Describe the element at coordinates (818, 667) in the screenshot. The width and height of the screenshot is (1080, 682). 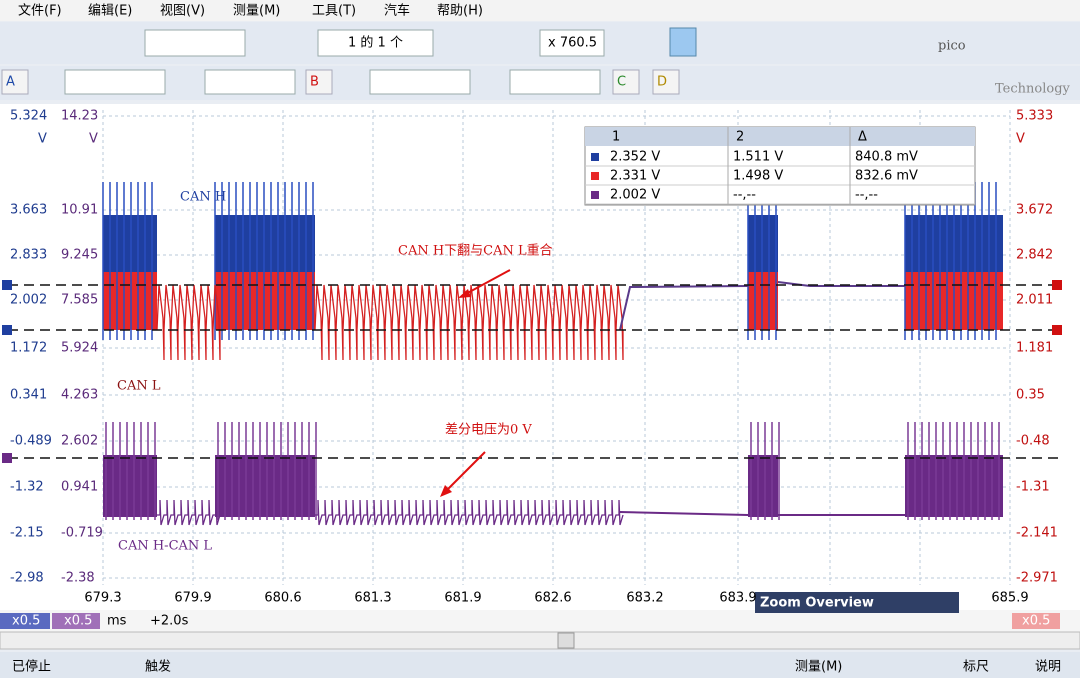
I see `status-item: 测量(M)` at that location.